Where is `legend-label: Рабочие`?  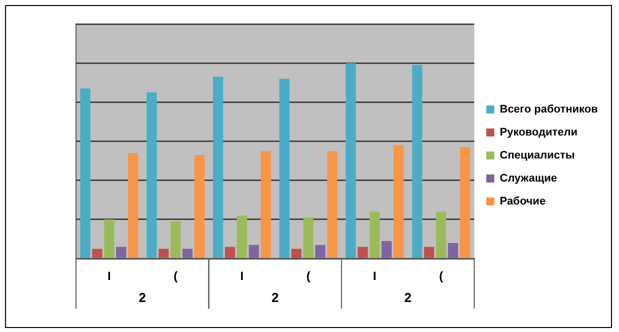
legend-label: Рабочие is located at coordinates (523, 202).